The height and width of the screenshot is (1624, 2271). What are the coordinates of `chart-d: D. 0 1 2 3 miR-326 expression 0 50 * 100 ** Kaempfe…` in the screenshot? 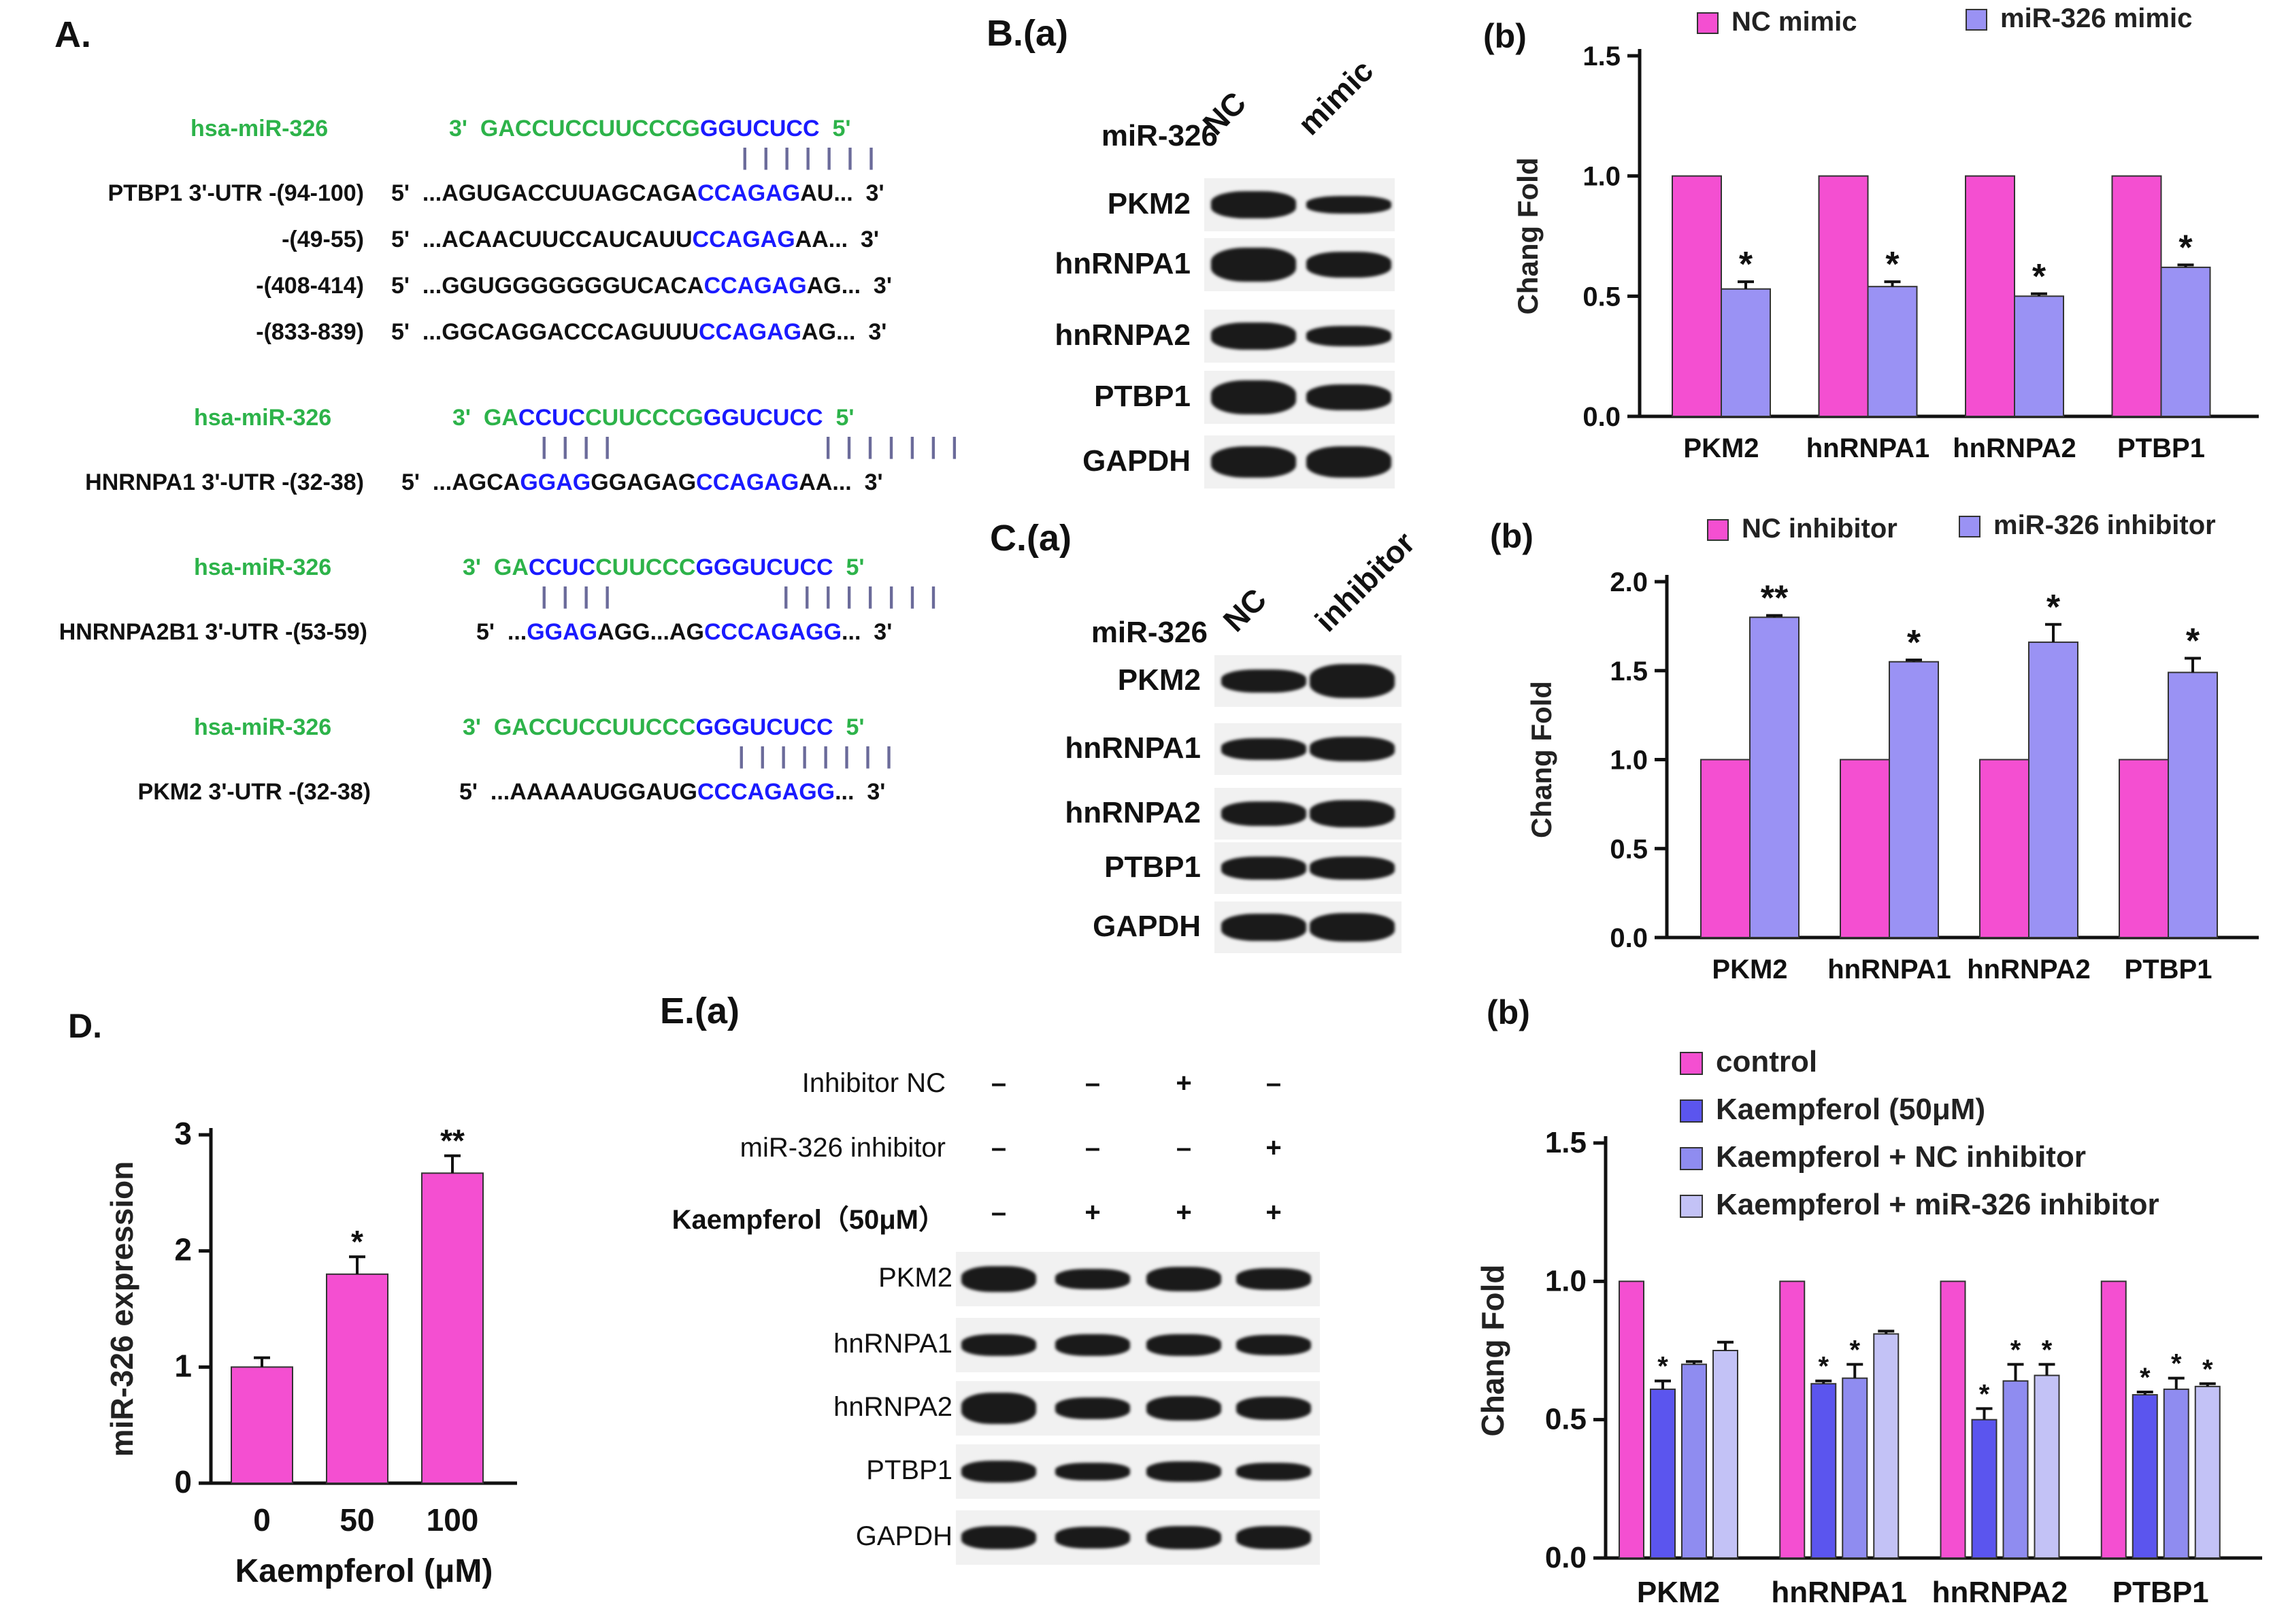 It's located at (292, 1298).